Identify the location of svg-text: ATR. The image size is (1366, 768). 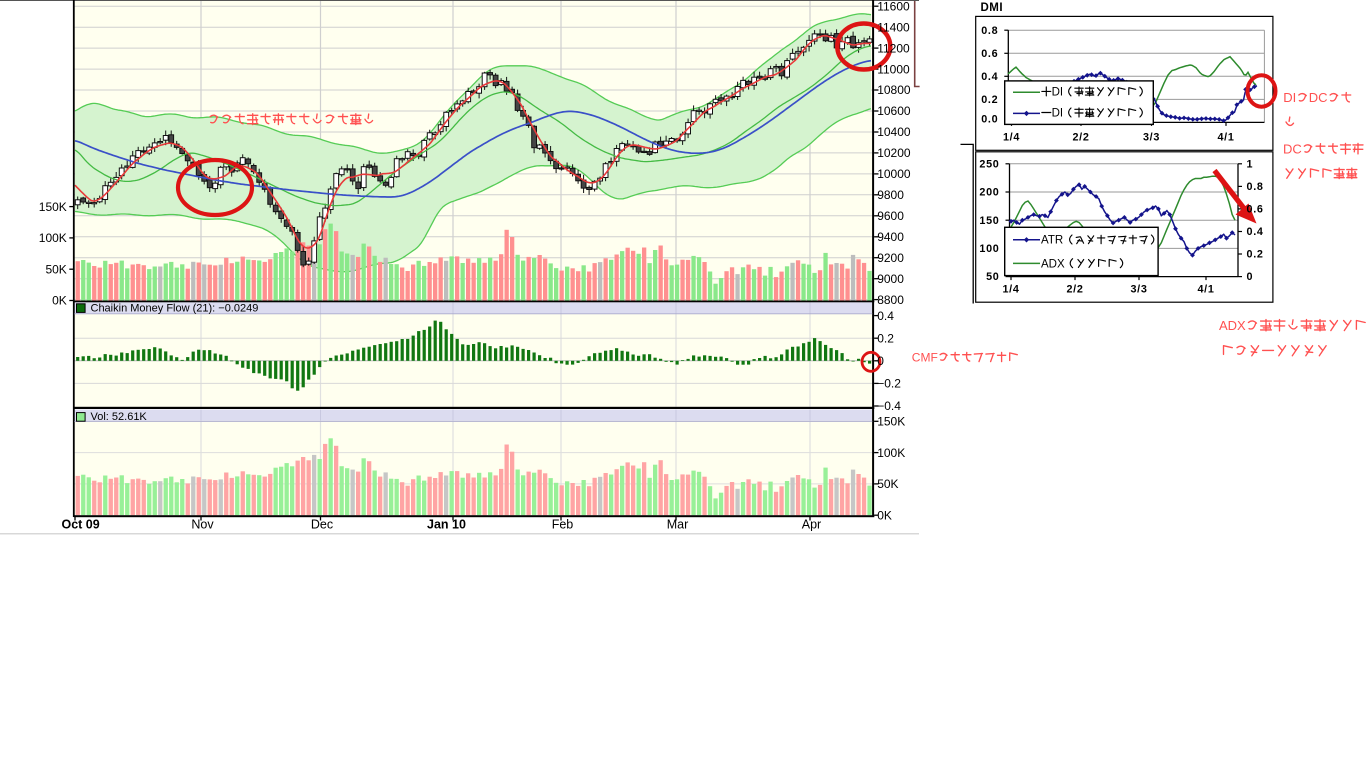
(1052, 241).